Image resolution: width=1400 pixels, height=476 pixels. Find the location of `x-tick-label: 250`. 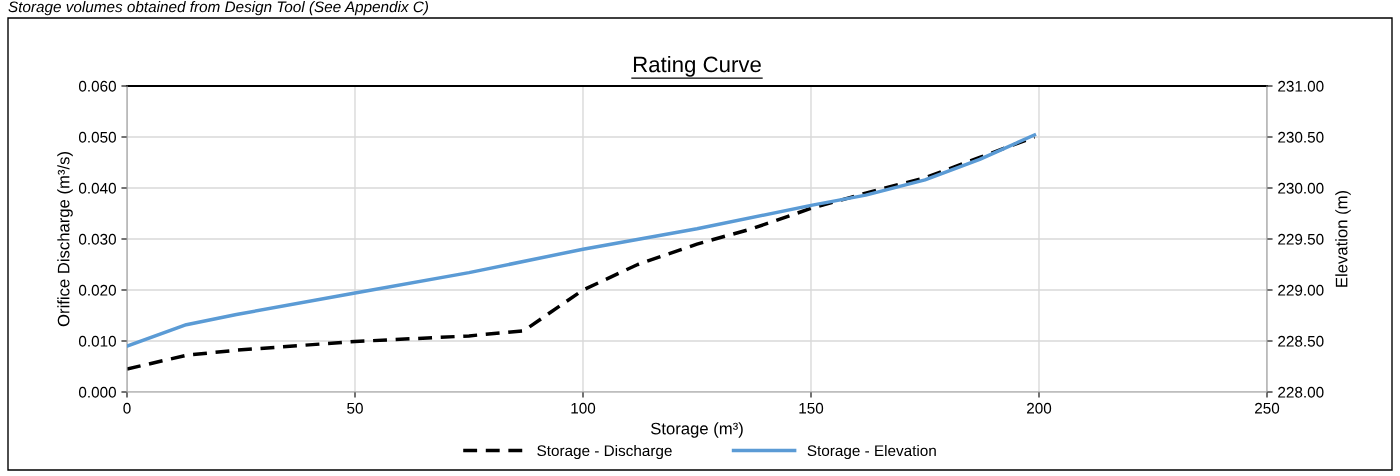

x-tick-label: 250 is located at coordinates (1267, 408).